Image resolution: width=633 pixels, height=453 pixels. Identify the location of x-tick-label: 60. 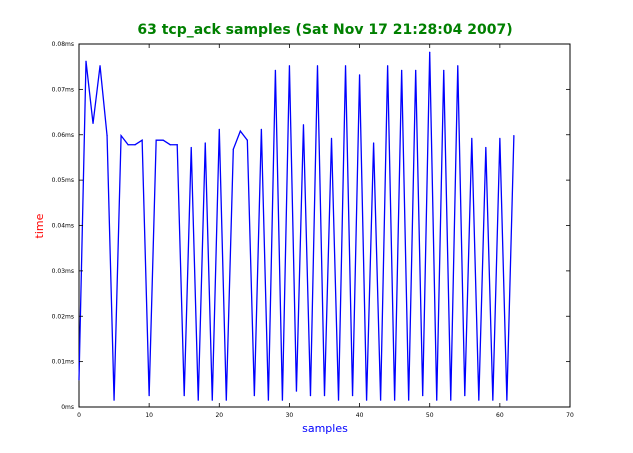
(500, 415).